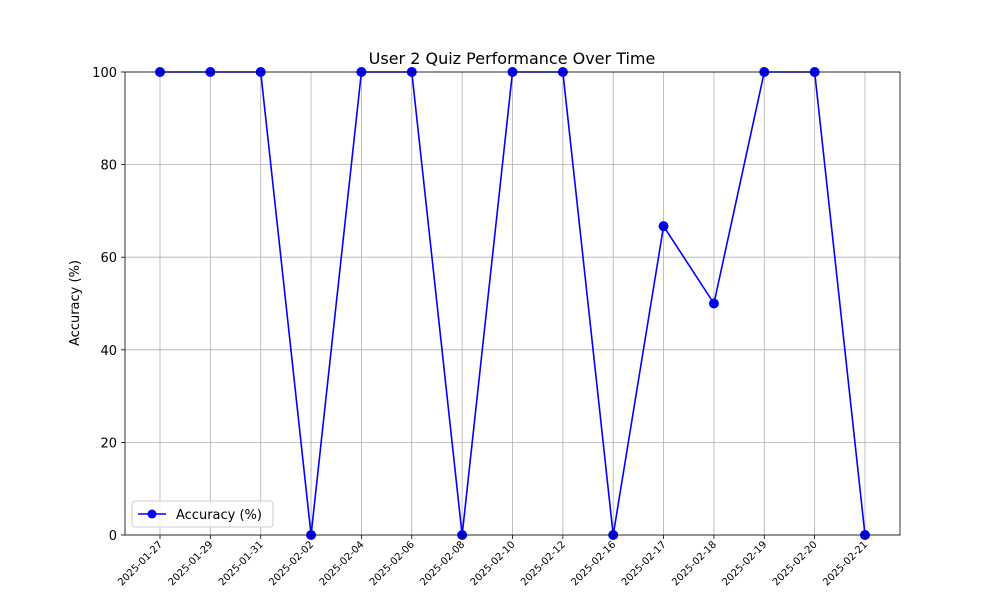 The height and width of the screenshot is (604, 1000). Describe the element at coordinates (104, 73) in the screenshot. I see `y-tick-label: 100` at that location.